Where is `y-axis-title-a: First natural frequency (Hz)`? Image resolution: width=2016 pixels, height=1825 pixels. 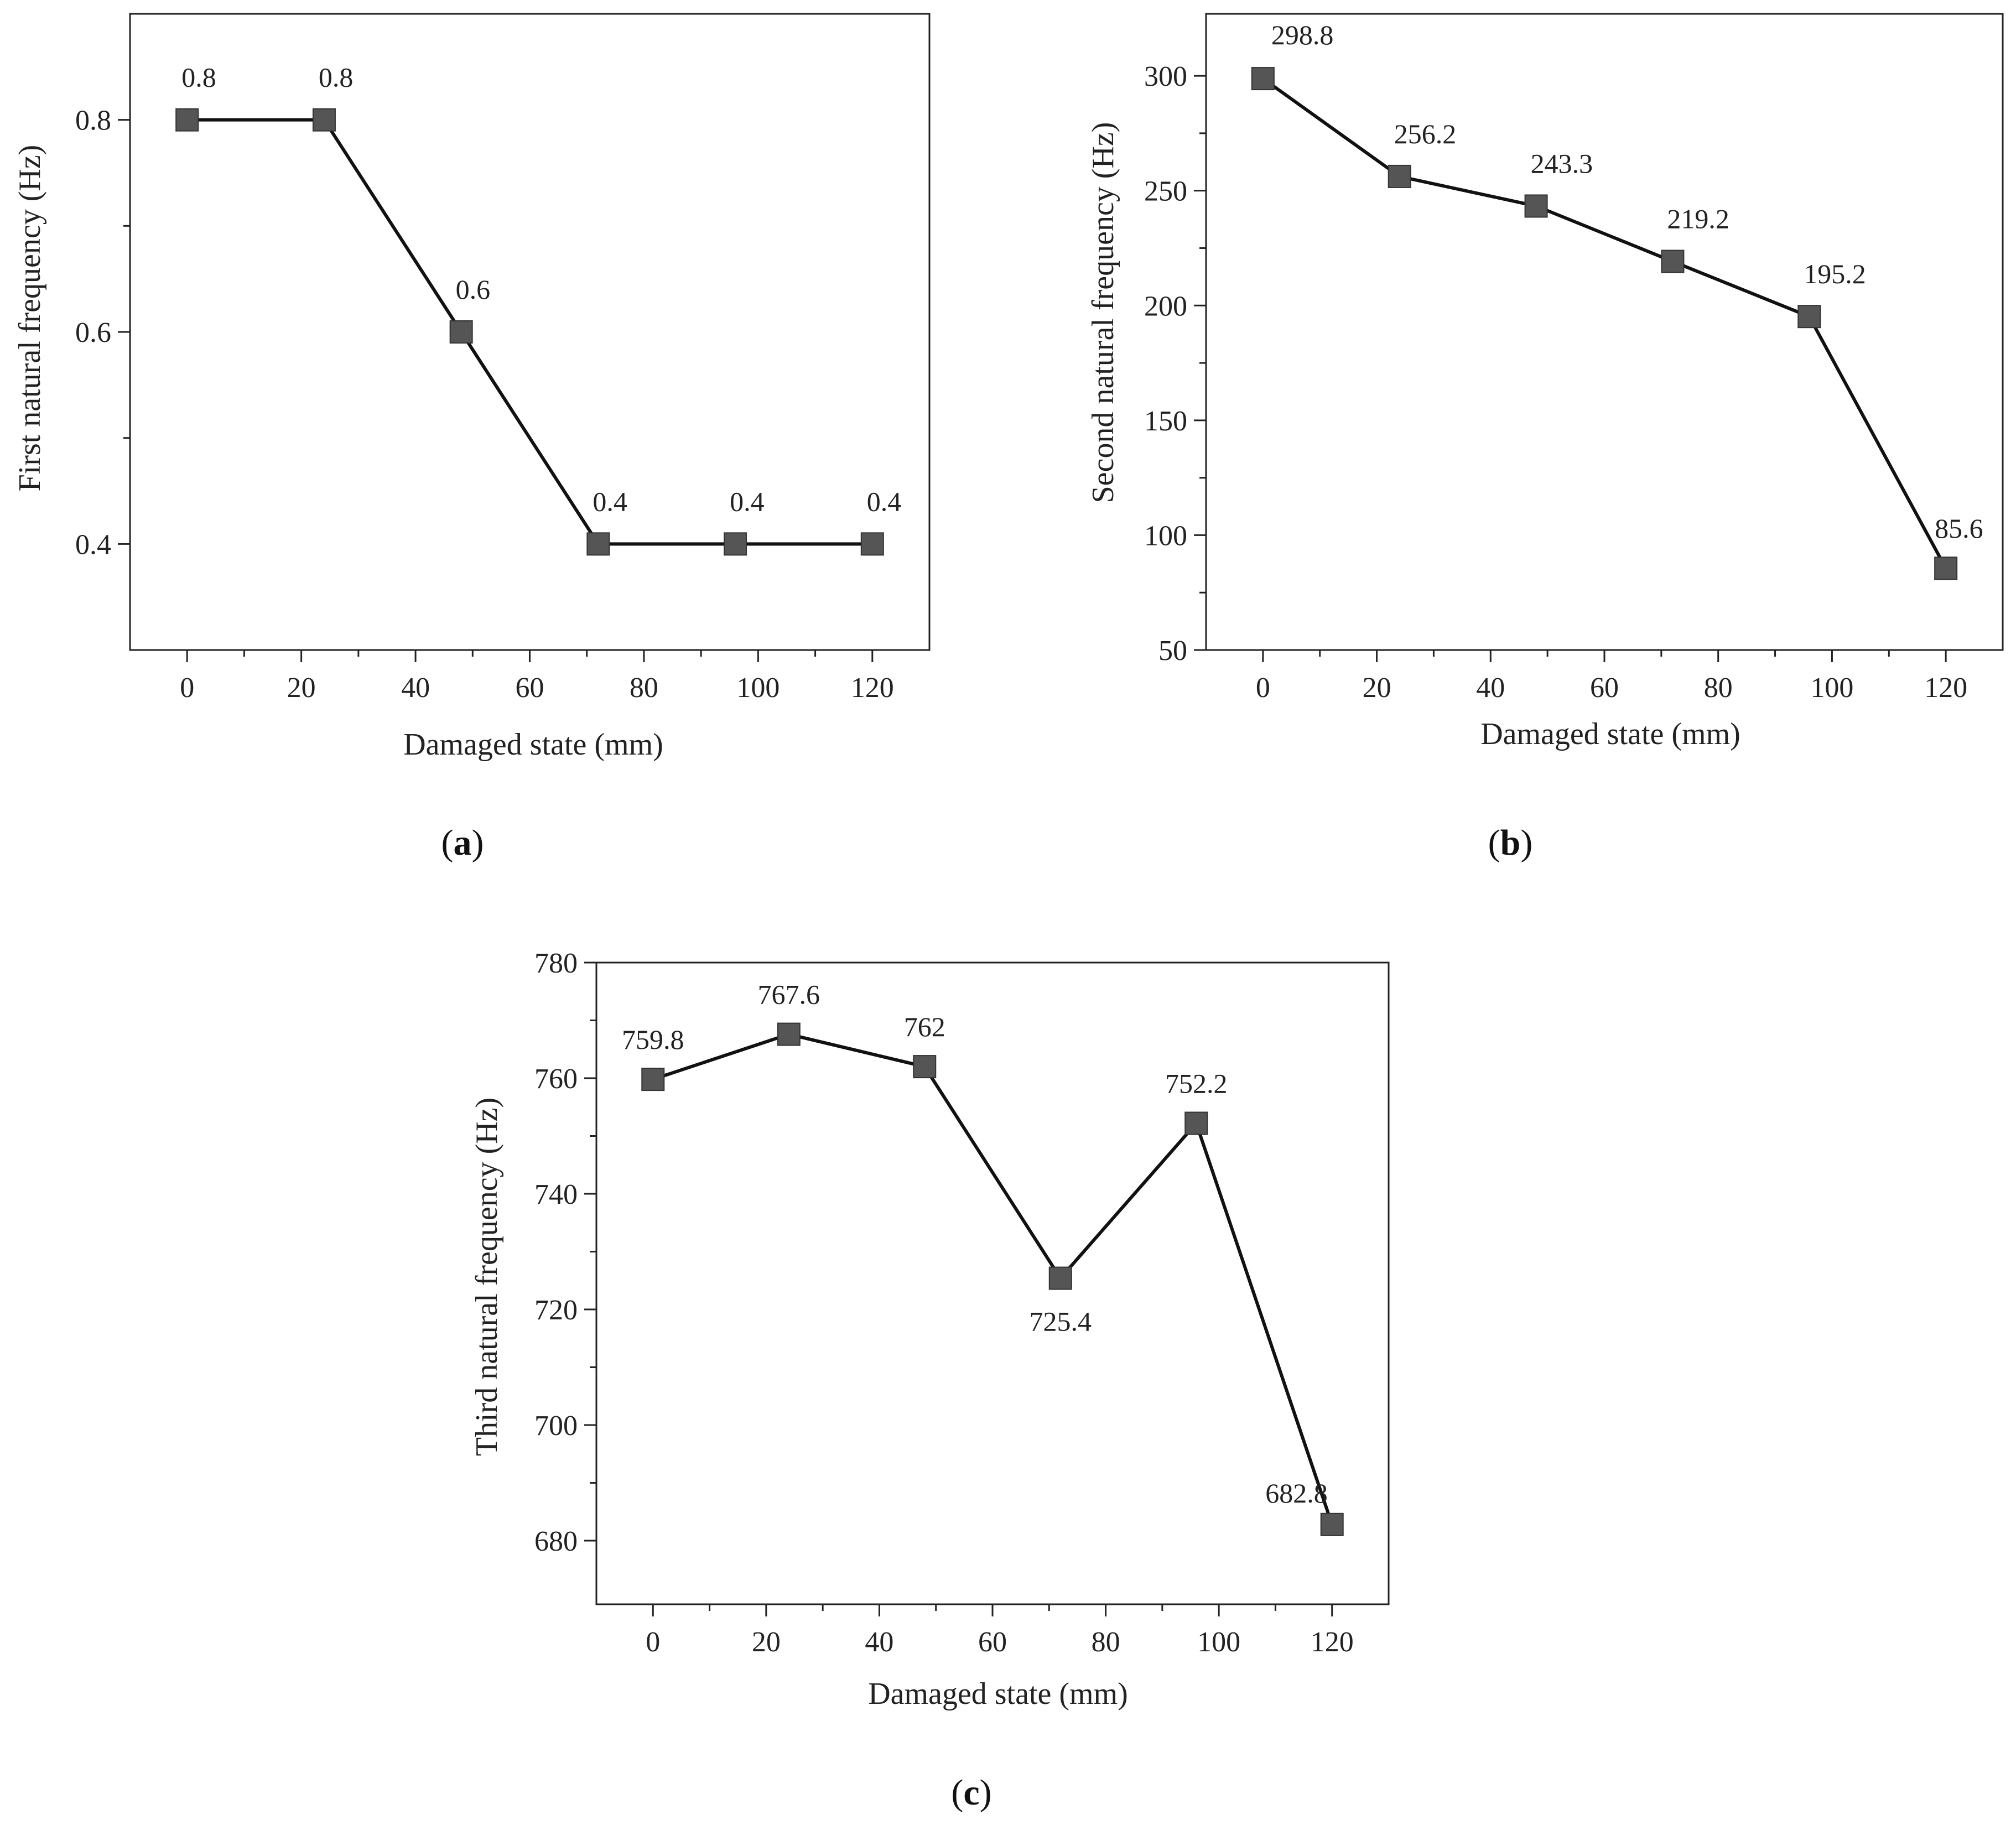 y-axis-title-a: First natural frequency (Hz) is located at coordinates (30, 318).